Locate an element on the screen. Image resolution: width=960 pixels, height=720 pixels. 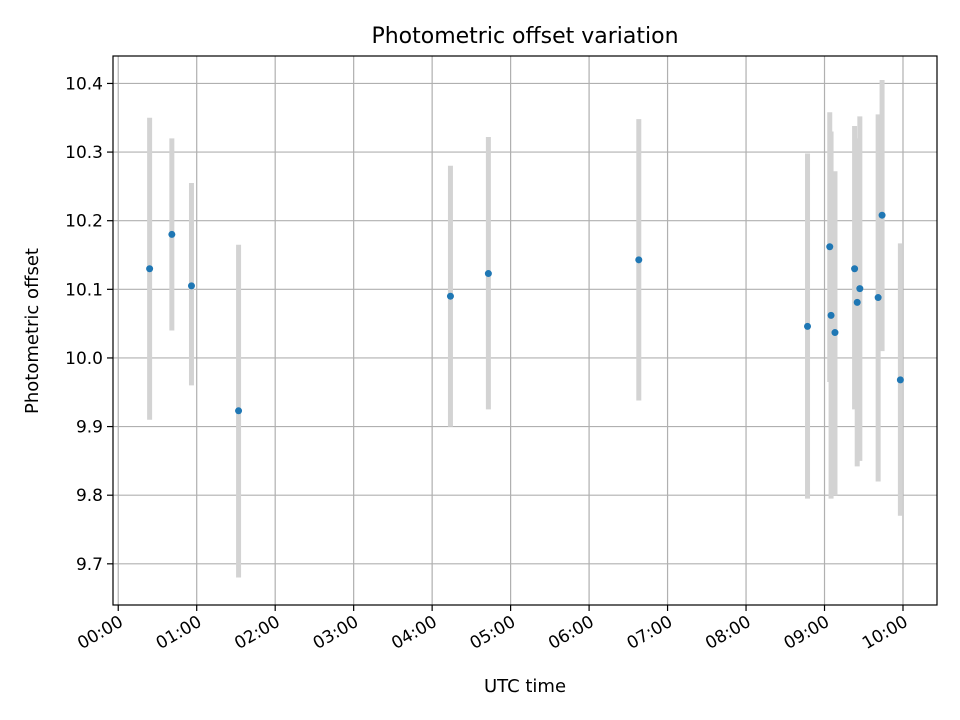
y-tick-label: 10.3 is located at coordinates (84, 153).